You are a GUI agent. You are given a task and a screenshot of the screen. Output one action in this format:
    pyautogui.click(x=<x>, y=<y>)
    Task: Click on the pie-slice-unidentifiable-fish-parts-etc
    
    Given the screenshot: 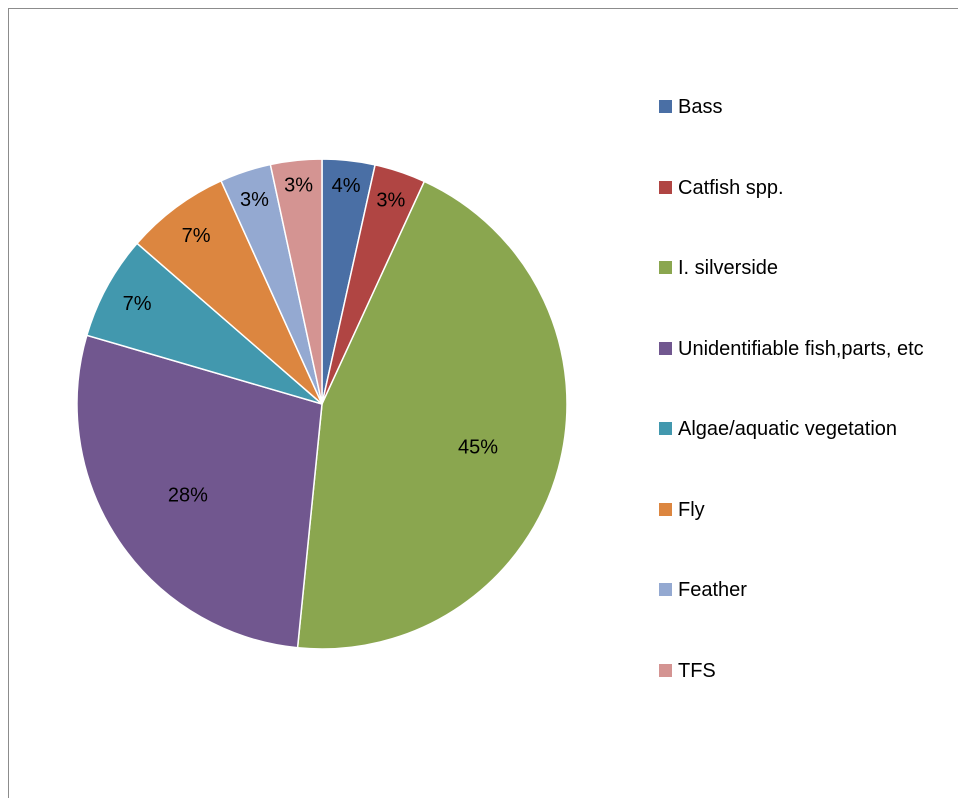 What is the action you would take?
    pyautogui.click(x=199, y=491)
    